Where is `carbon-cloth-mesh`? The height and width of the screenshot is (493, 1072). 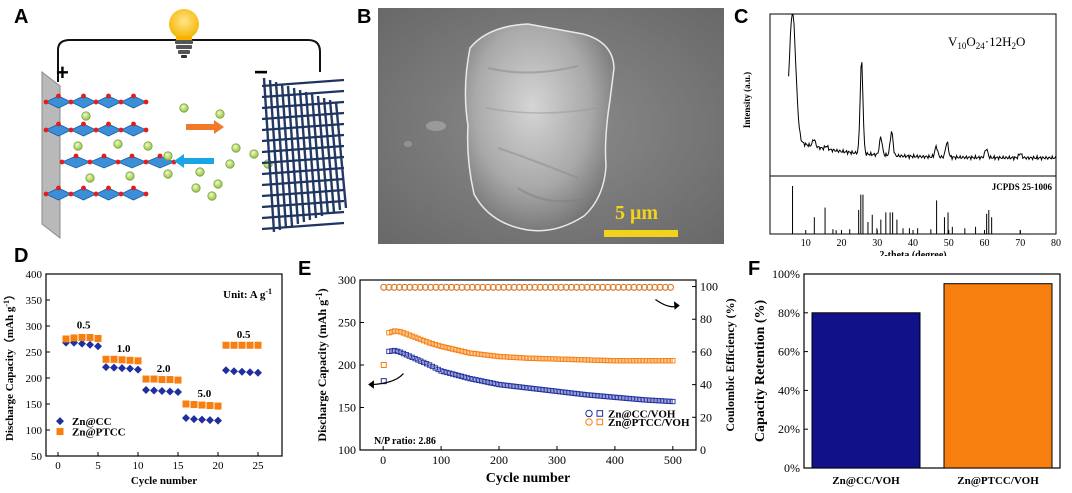 carbon-cloth-mesh is located at coordinates (304, 155).